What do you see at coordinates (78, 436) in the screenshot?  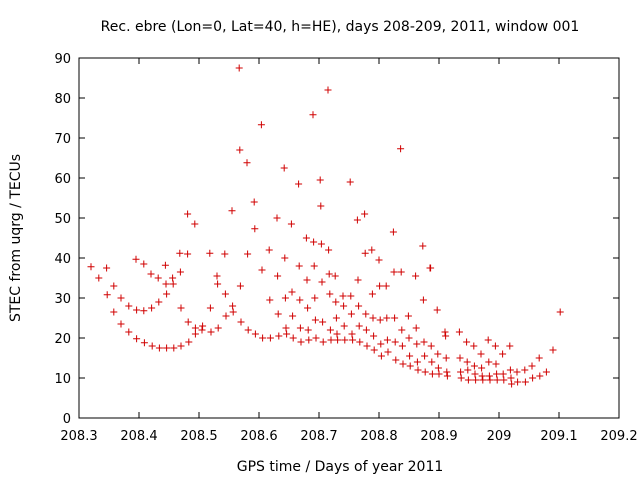 I see `x-tick-label: 208.3` at bounding box center [78, 436].